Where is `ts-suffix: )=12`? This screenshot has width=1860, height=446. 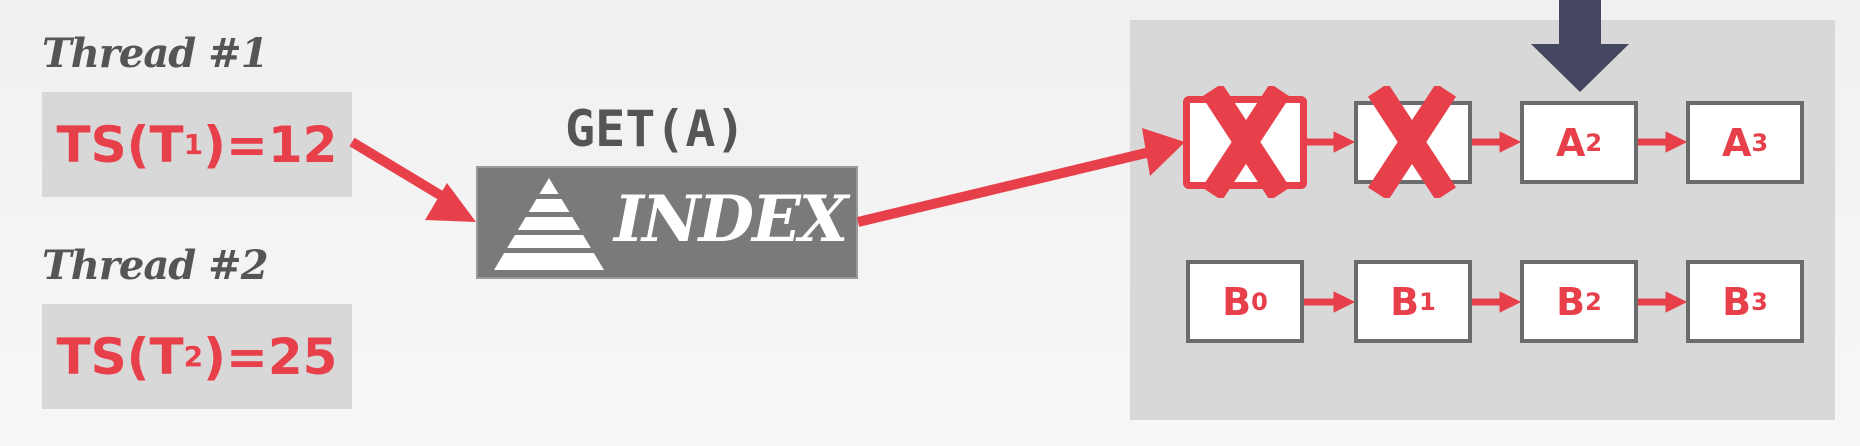
ts-suffix: )=12 is located at coordinates (270, 144).